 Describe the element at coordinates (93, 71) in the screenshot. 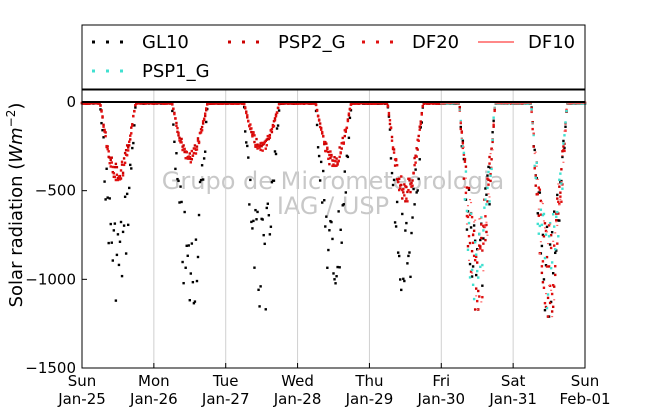

I see `legend-swatch` at that location.